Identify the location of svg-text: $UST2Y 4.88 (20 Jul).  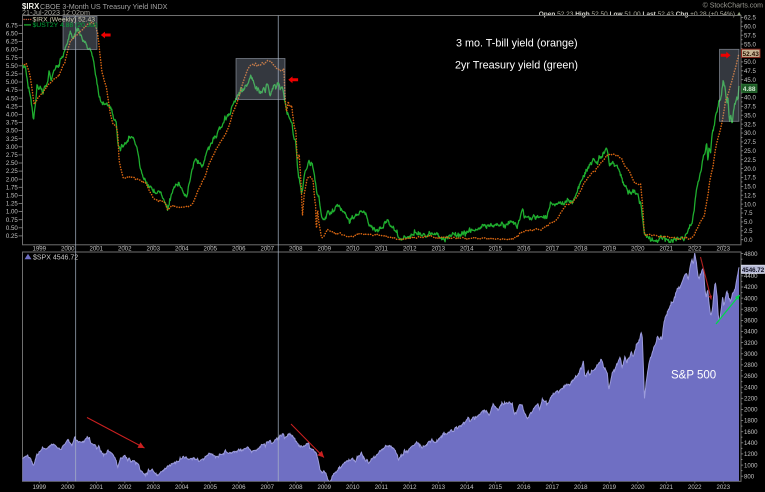
(65, 25).